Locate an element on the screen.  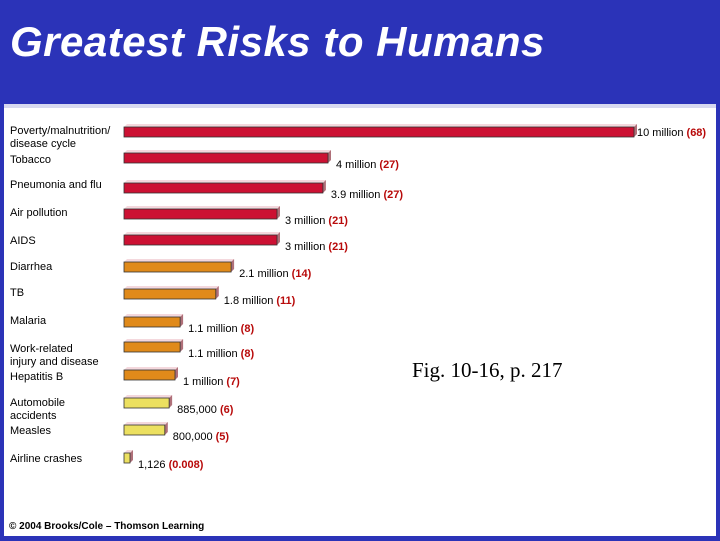
category-label: Measles is located at coordinates (30, 431).